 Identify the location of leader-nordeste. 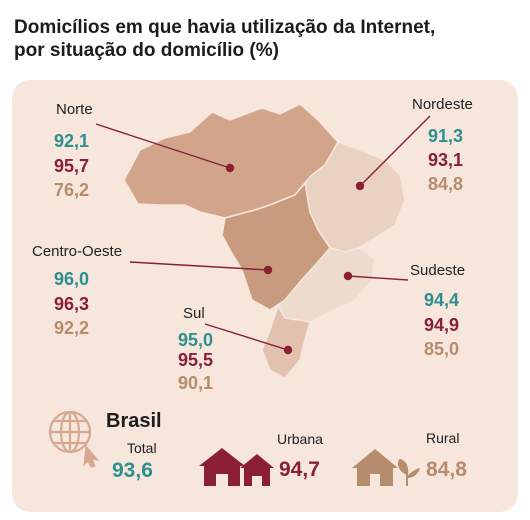
(395, 151).